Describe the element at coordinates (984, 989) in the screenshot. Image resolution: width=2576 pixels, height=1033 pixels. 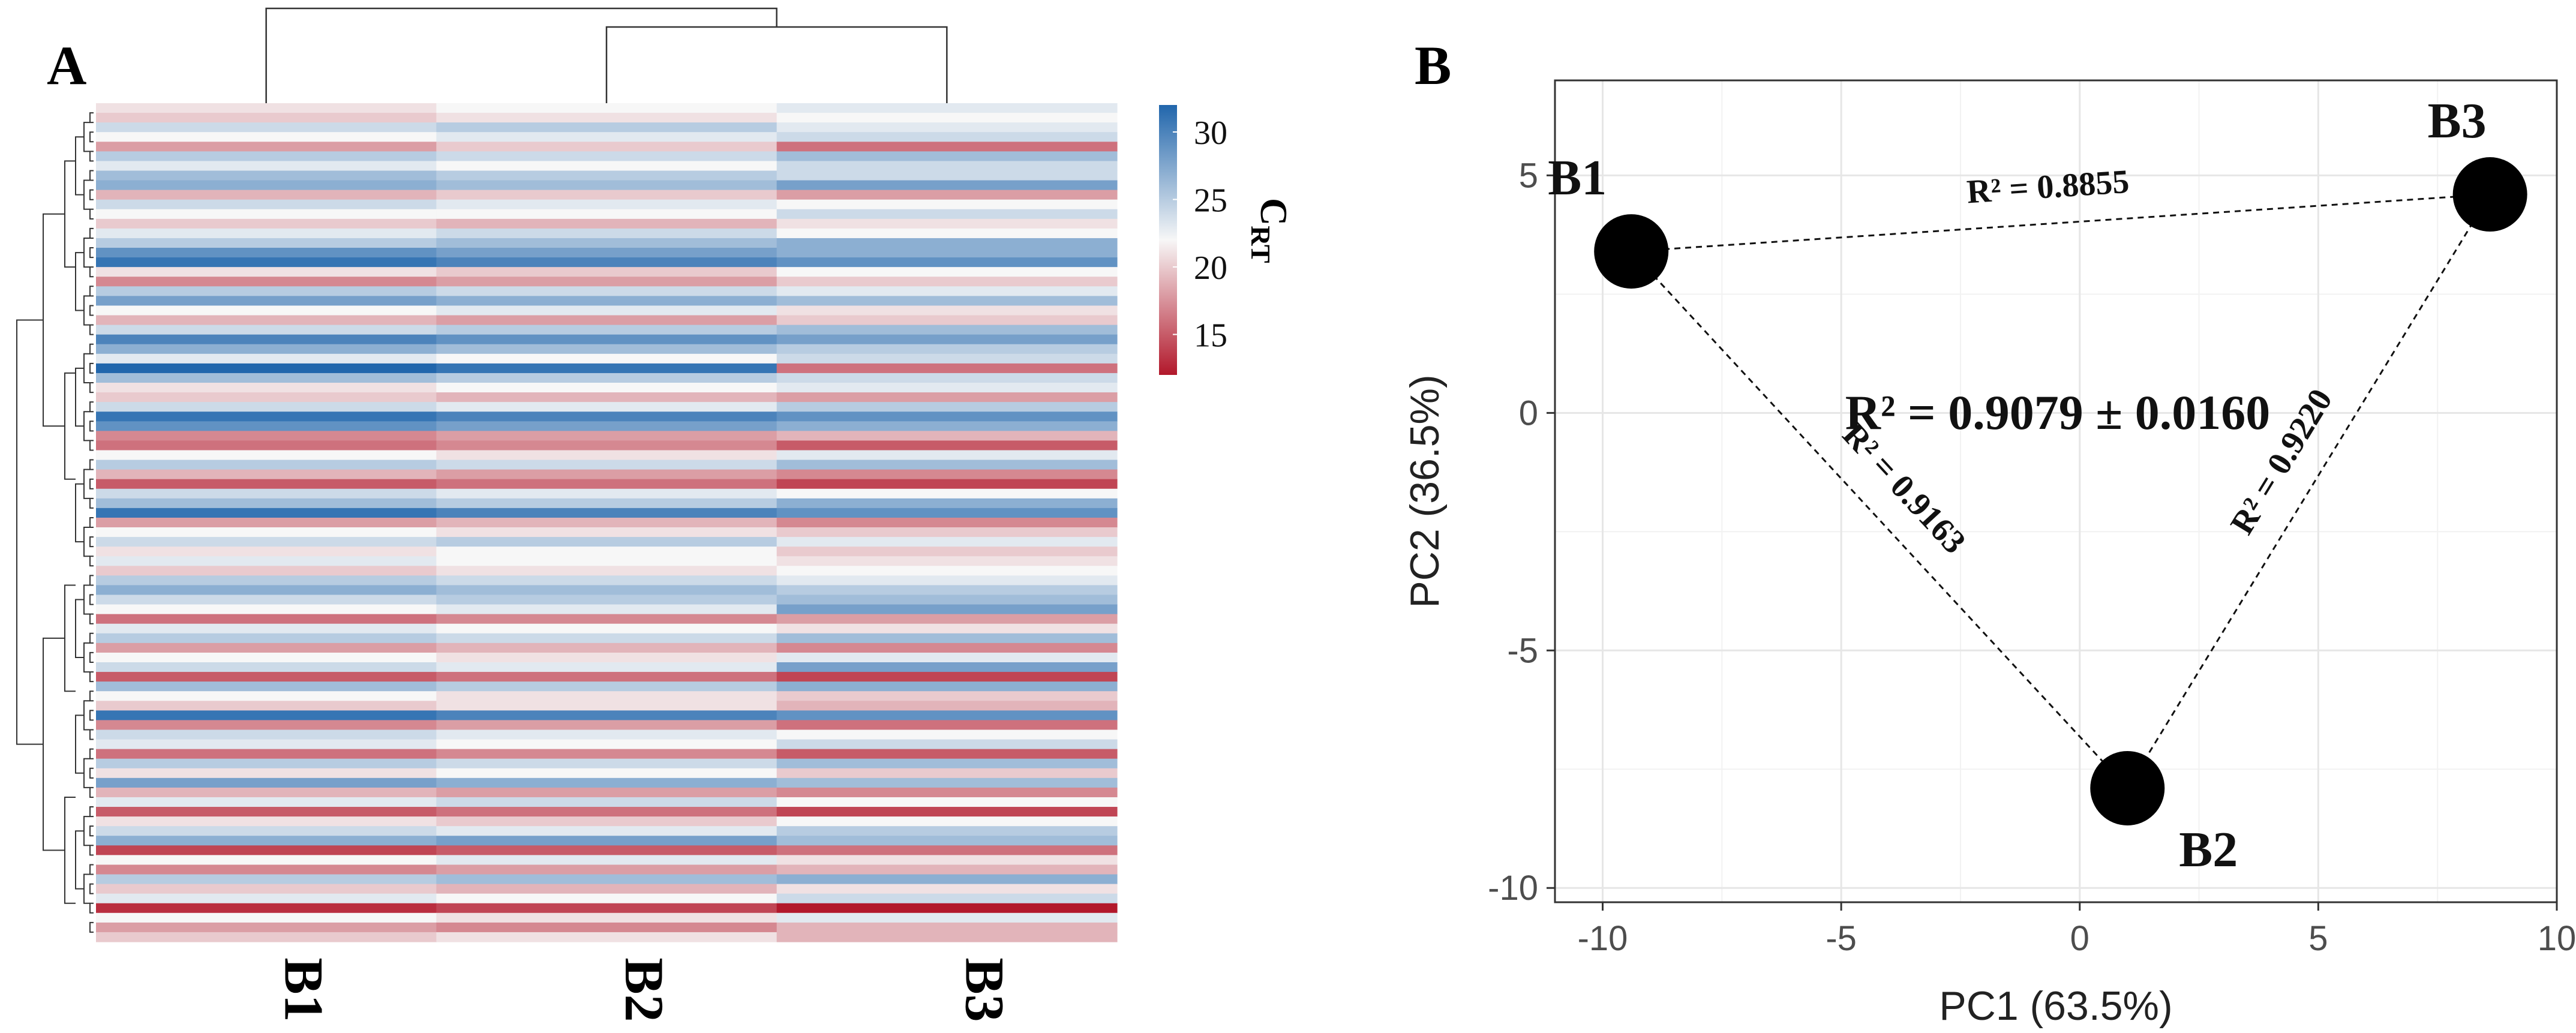
I see `heatmap-column-label: B3` at that location.